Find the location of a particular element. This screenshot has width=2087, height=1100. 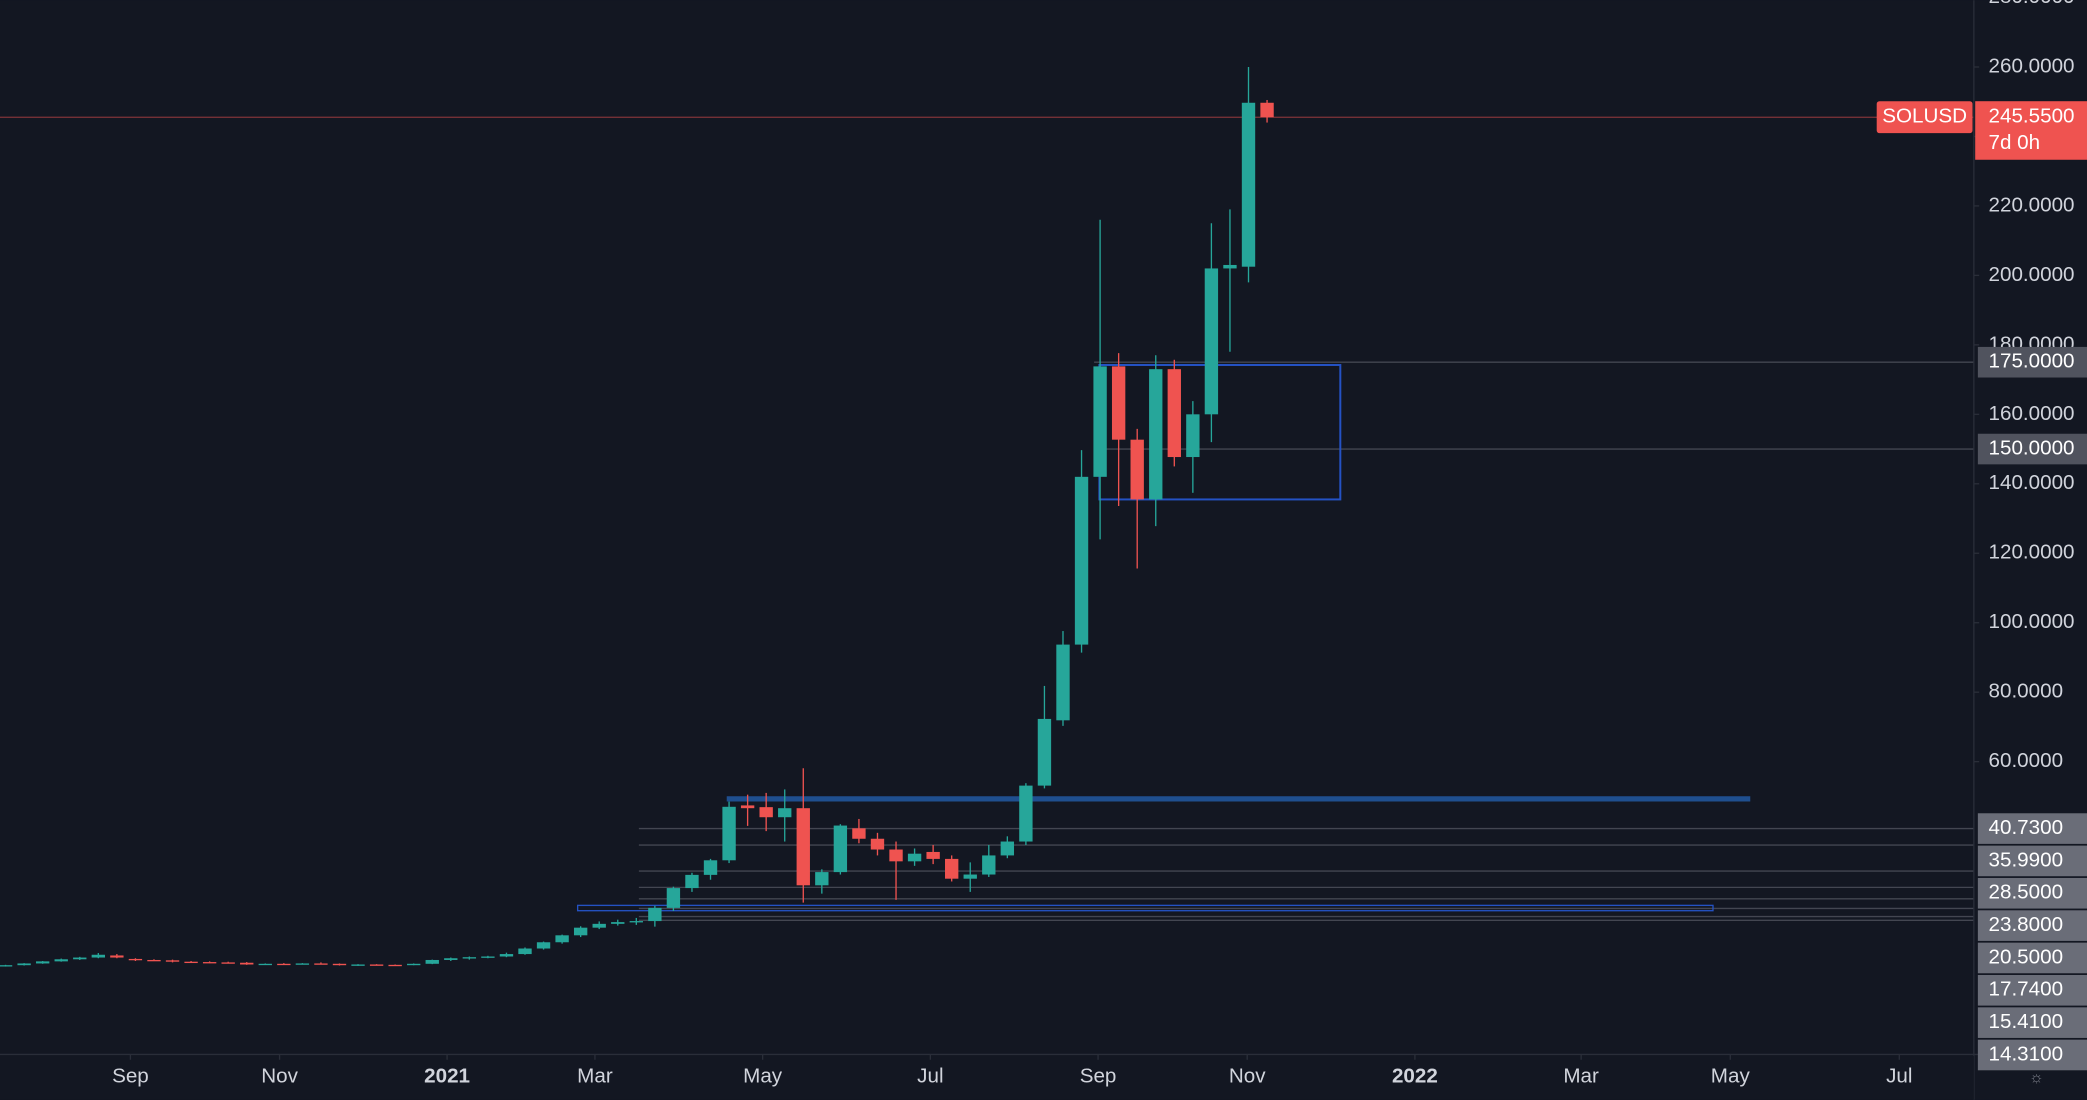

level-label: 23.8000 is located at coordinates (2026, 924).